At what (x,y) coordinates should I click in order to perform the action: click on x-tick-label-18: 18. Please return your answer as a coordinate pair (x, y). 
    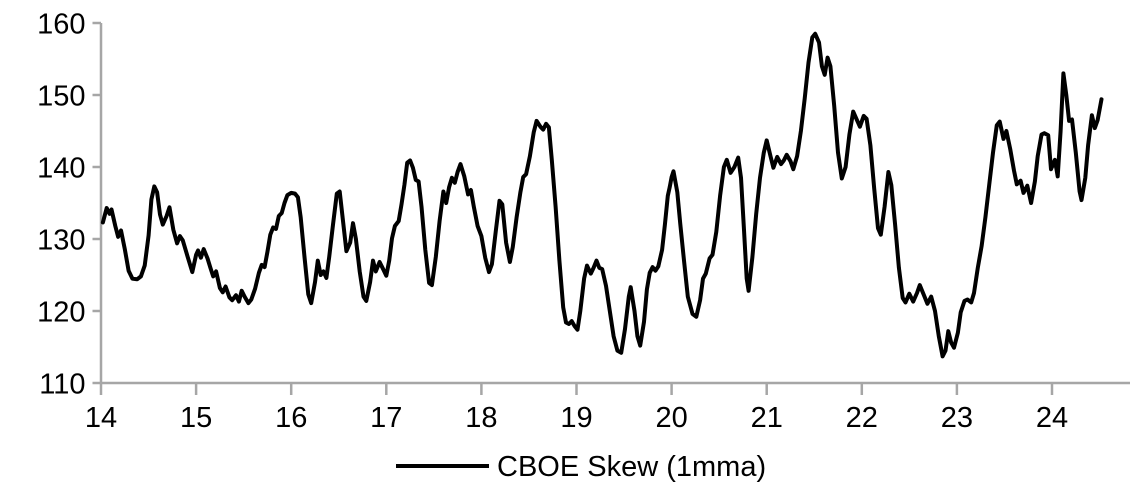
    Looking at the image, I should click on (481, 418).